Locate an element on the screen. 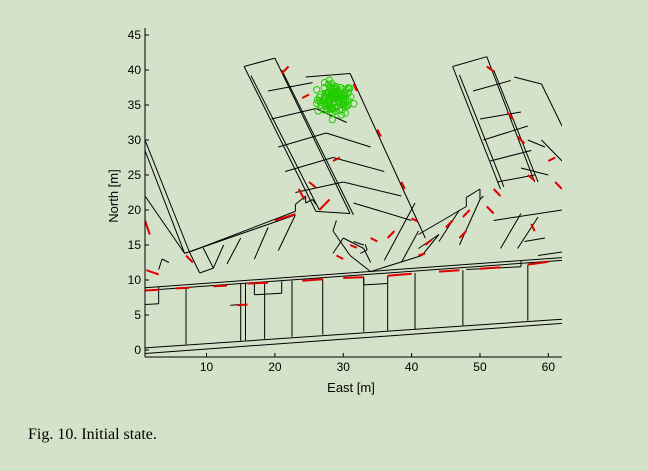 Image resolution: width=648 pixels, height=471 pixels. x-tick-label: 20 is located at coordinates (275, 367).